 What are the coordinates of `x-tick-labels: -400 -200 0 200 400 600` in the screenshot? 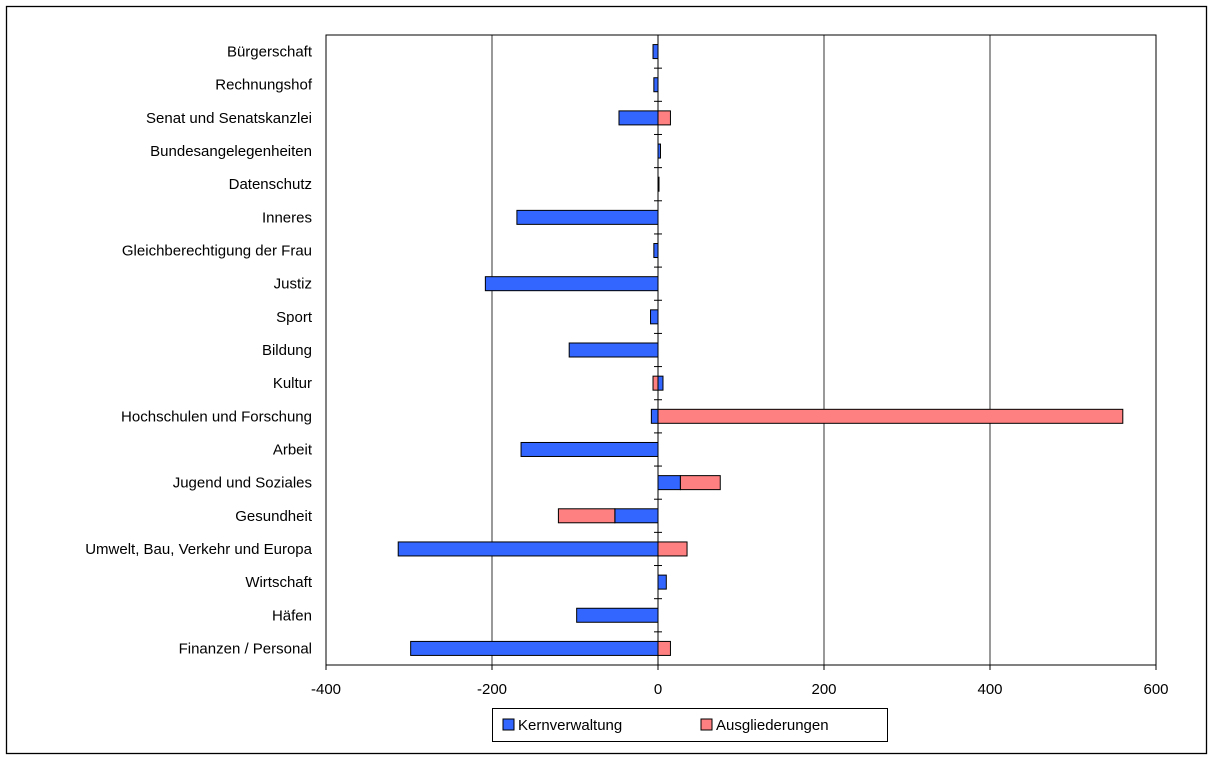 It's located at (740, 689).